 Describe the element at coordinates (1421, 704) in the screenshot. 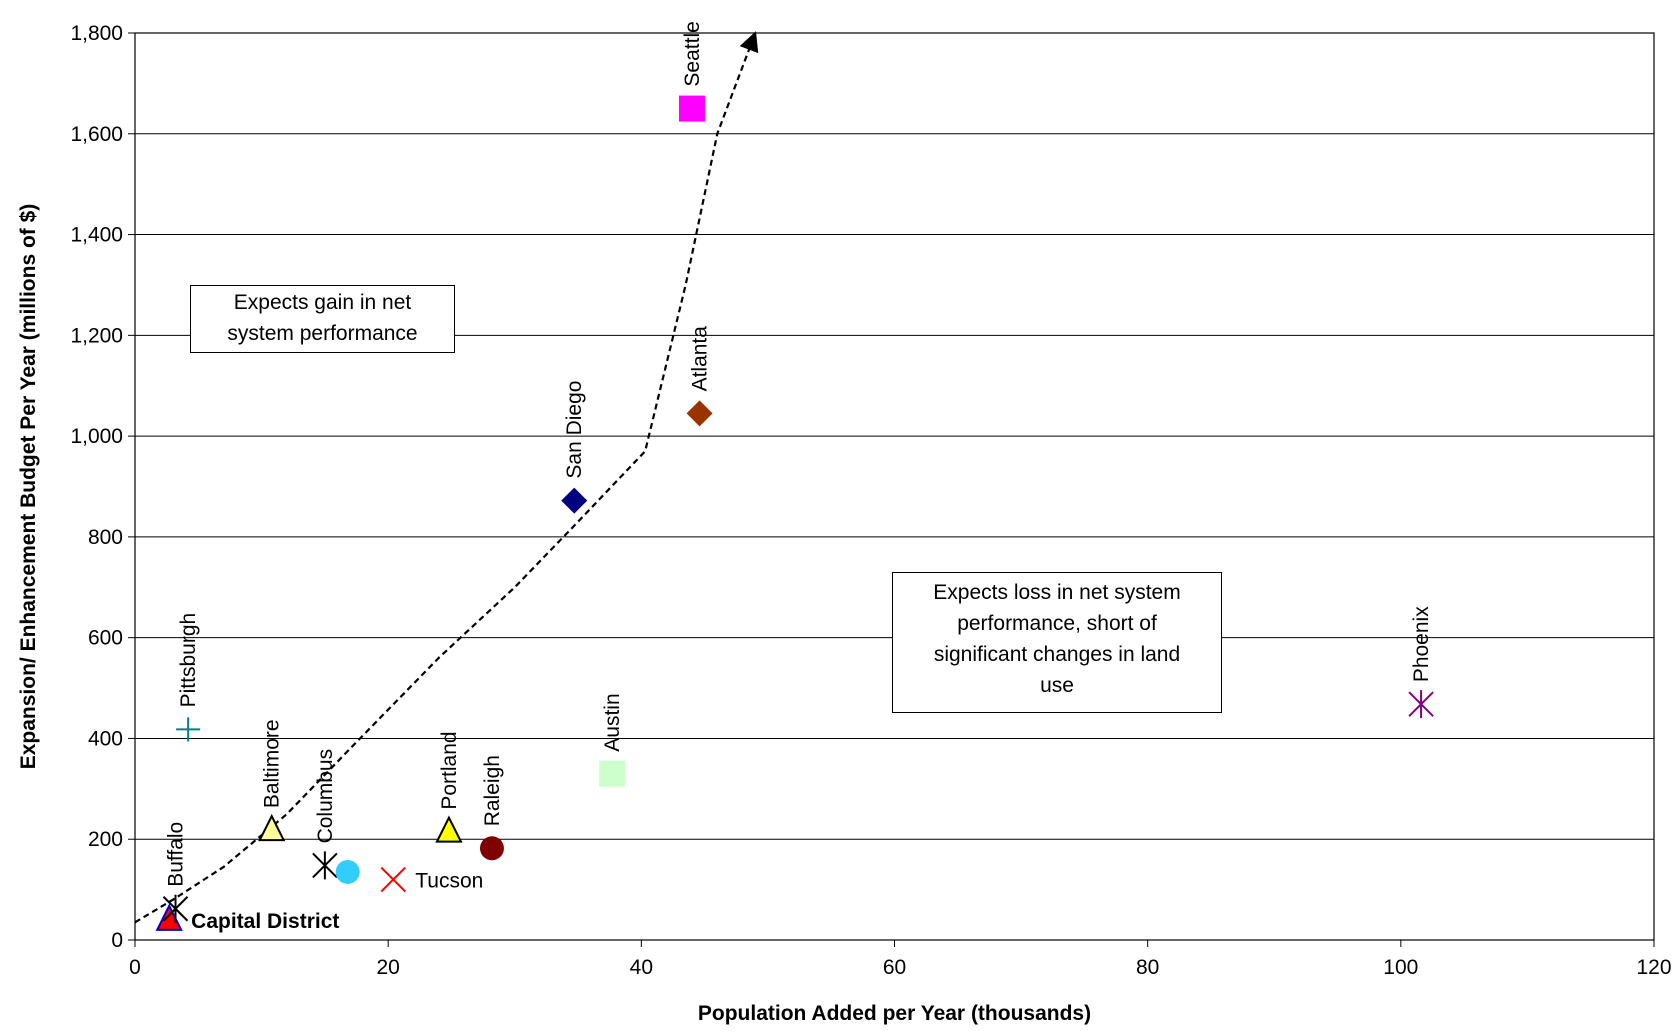

I see `phoenix-marker` at that location.